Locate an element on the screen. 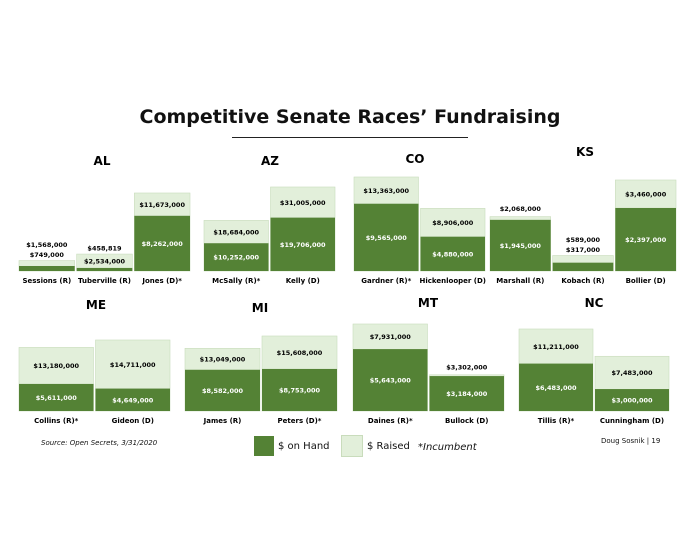 The height and width of the screenshot is (541, 700). state-ks-label: KS is located at coordinates (585, 152).